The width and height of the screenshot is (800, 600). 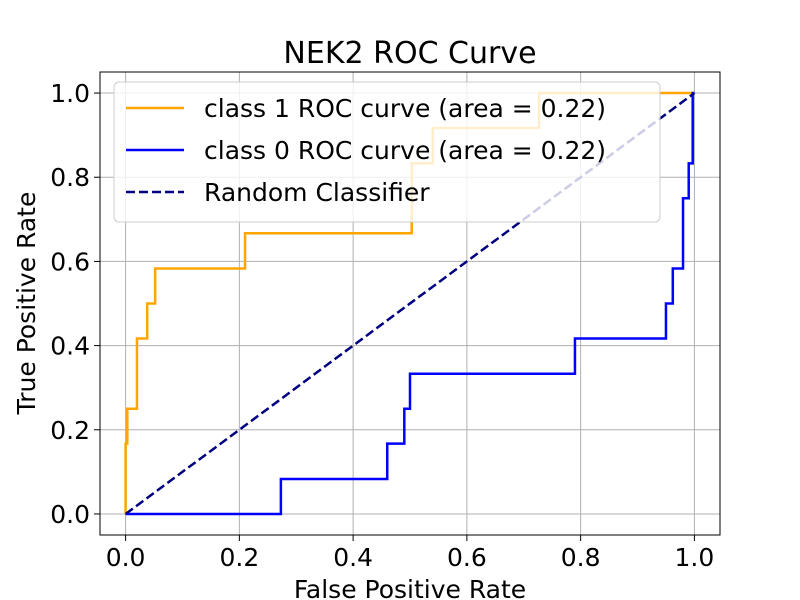 I want to click on legend-label: class 0 ROC curve (area = 0.22), so click(x=405, y=150).